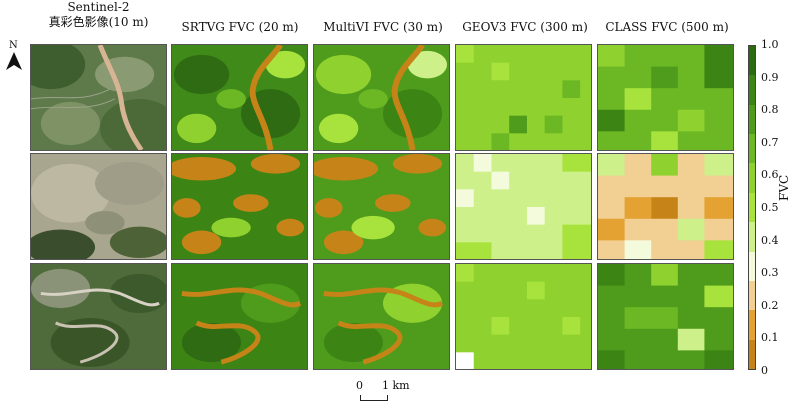 The image size is (800, 410). Describe the element at coordinates (13, 45) in the screenshot. I see `north-label: N` at that location.